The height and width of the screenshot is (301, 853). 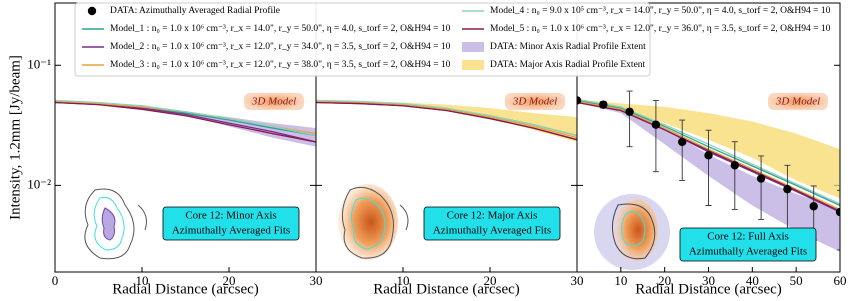 What do you see at coordinates (15, 137) in the screenshot?
I see `y-axis-label: Intensity, 1.2mm [Jy/beam]` at bounding box center [15, 137].